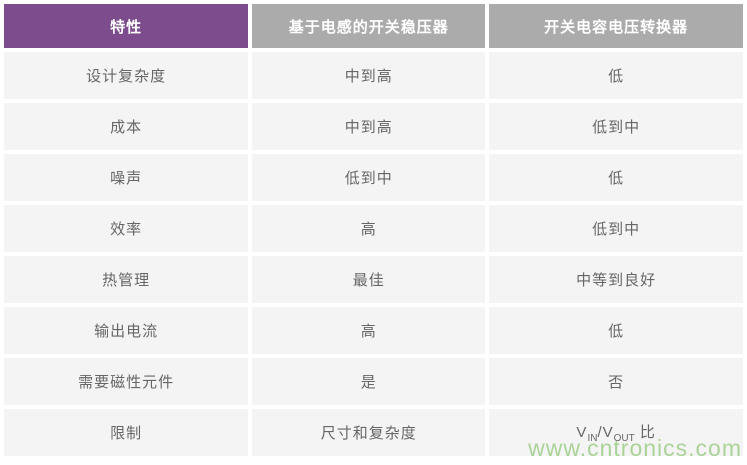 The image size is (747, 465). Describe the element at coordinates (369, 432) in the screenshot. I see `inductor-value-cell: 尺寸和复杂度` at that location.